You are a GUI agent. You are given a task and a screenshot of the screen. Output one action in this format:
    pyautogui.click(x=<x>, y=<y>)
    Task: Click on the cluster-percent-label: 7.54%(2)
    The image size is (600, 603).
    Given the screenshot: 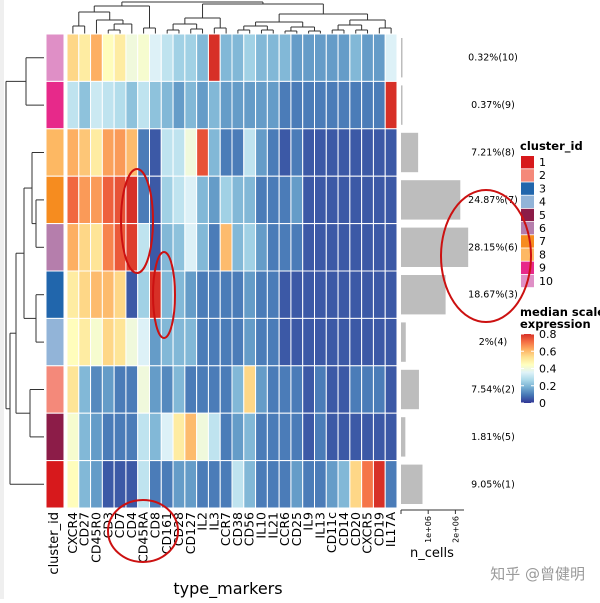 What is the action you would take?
    pyautogui.click(x=493, y=390)
    